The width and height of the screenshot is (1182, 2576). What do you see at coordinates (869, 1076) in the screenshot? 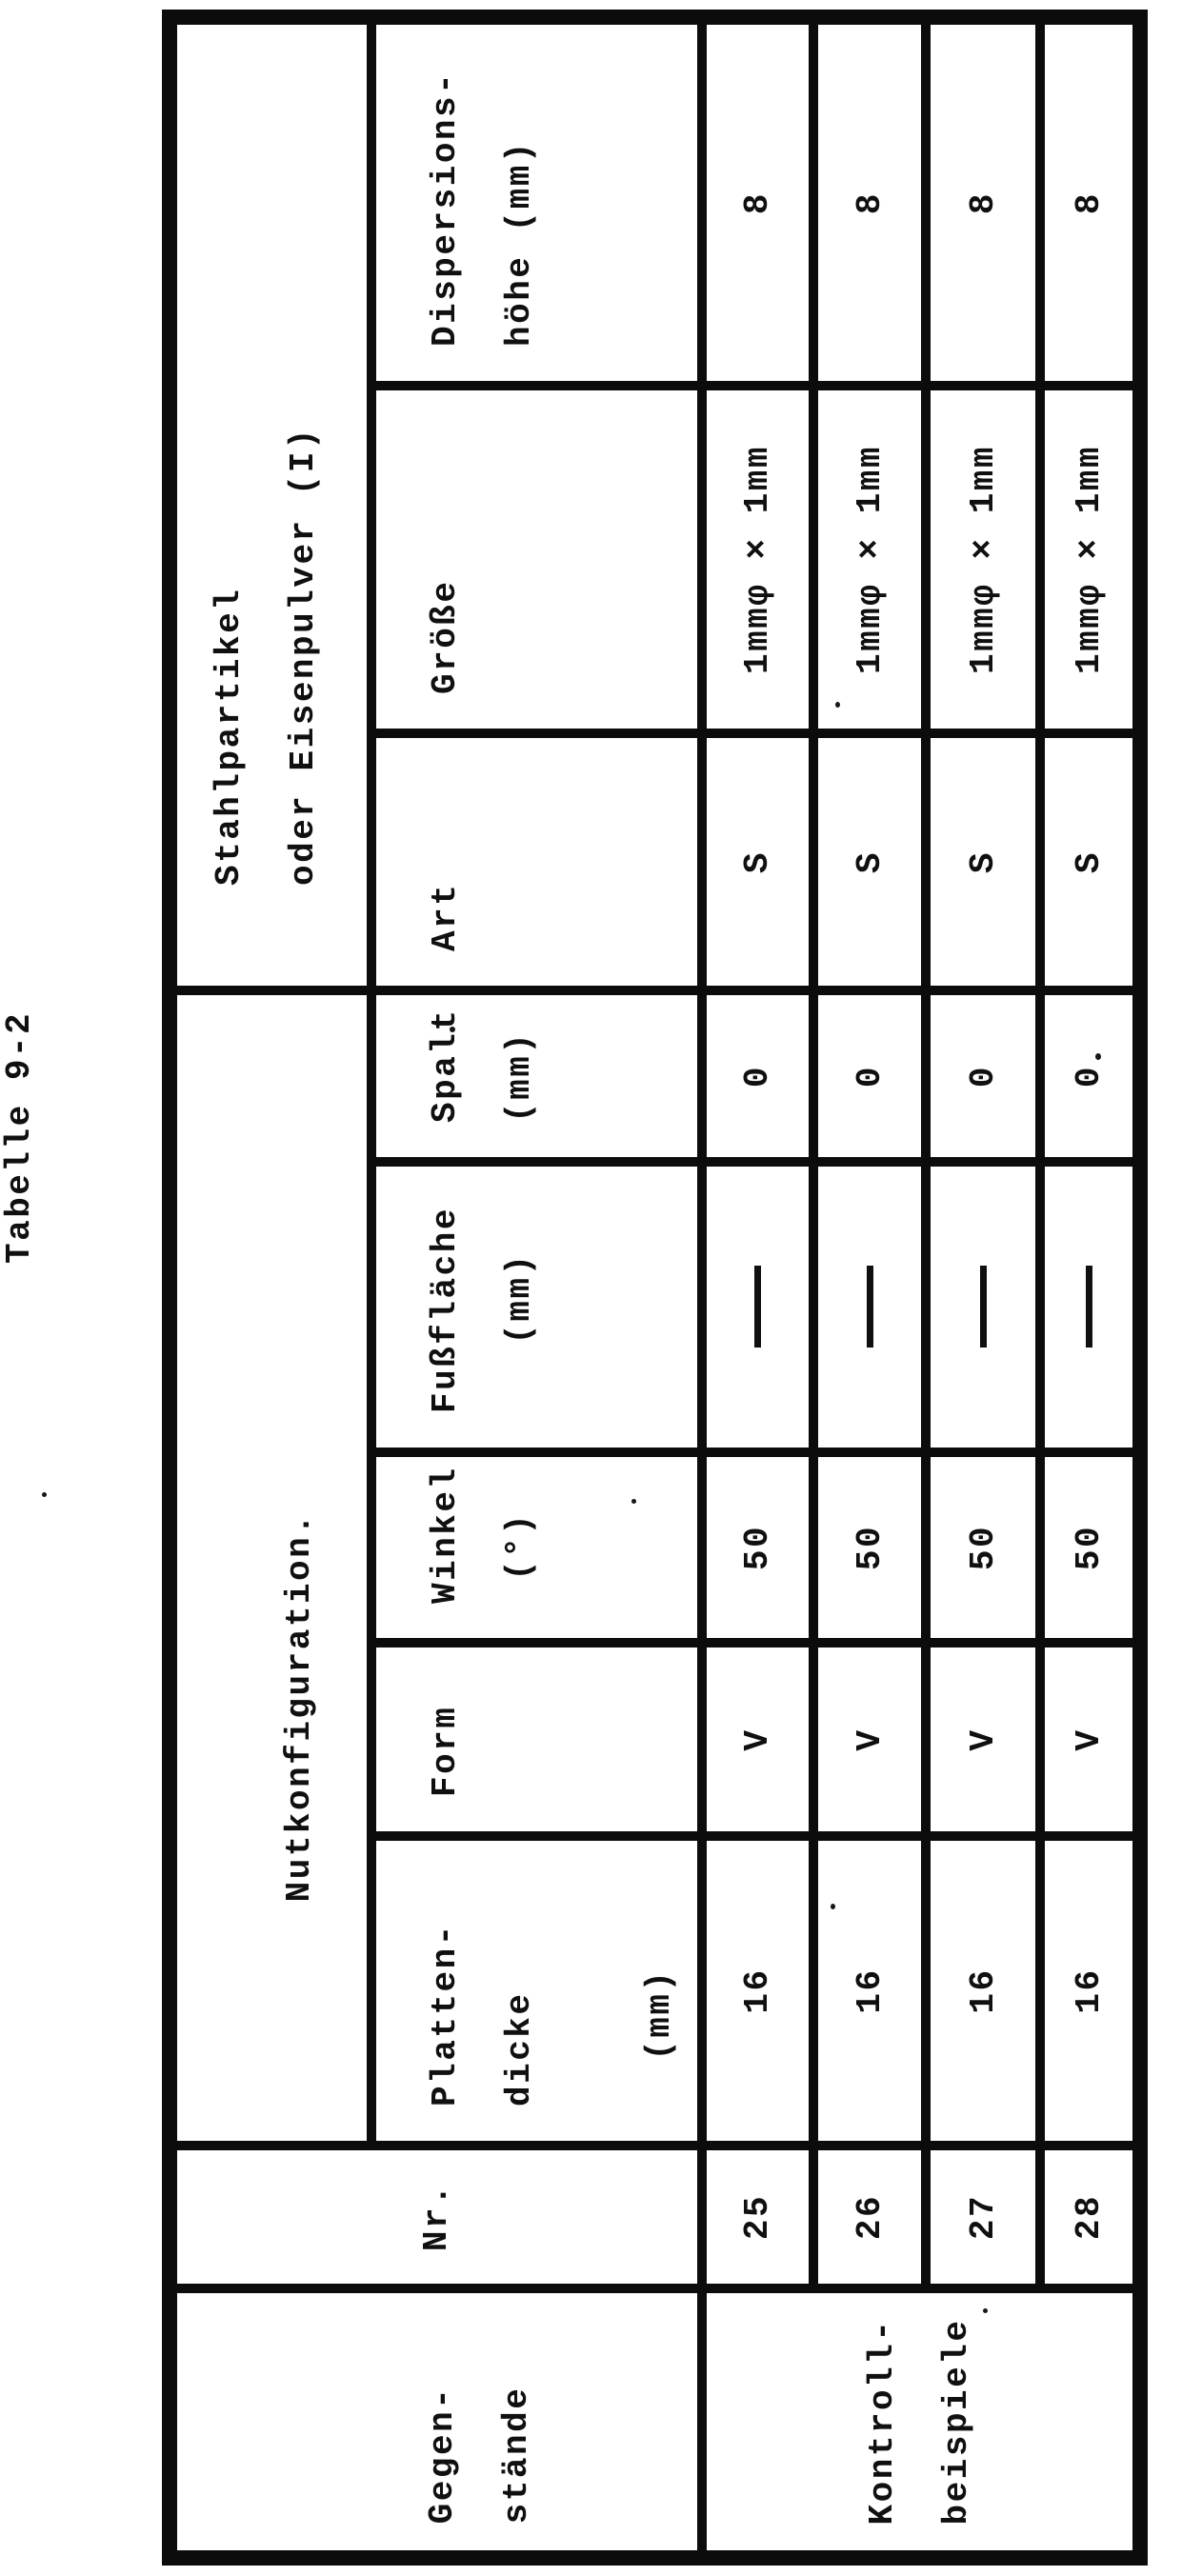
I see `cell-spalt-26: 0` at bounding box center [869, 1076].